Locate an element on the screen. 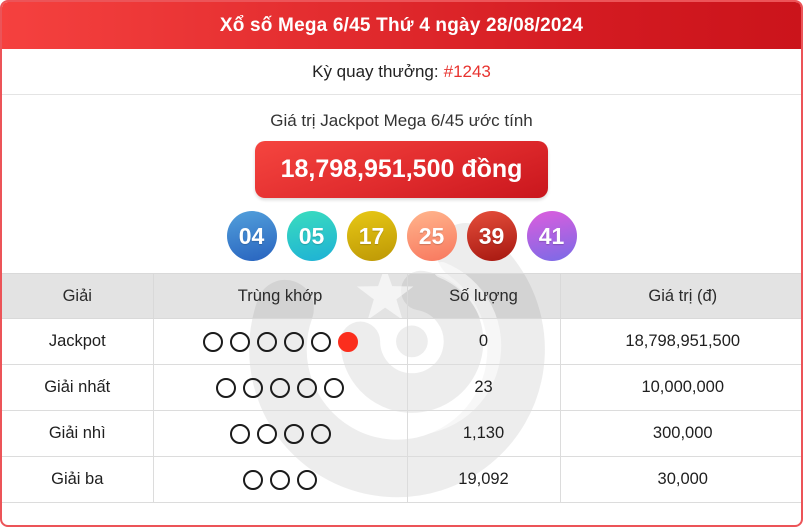 This screenshot has width=803, height=527. table-header-row: Giải Trùng khớp Số lượng Giá trị (đ) is located at coordinates (401, 296).